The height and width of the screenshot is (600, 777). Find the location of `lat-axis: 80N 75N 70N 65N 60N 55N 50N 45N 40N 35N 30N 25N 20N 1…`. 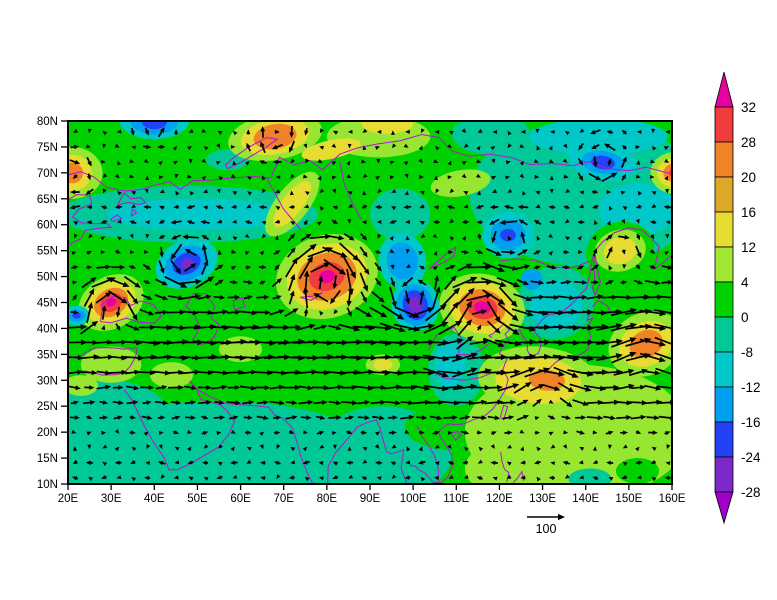

lat-axis: 80N 75N 70N 65N 60N 55N 50N 45N 40N 35N 30N 25N 20N 1… is located at coordinates (52, 303).